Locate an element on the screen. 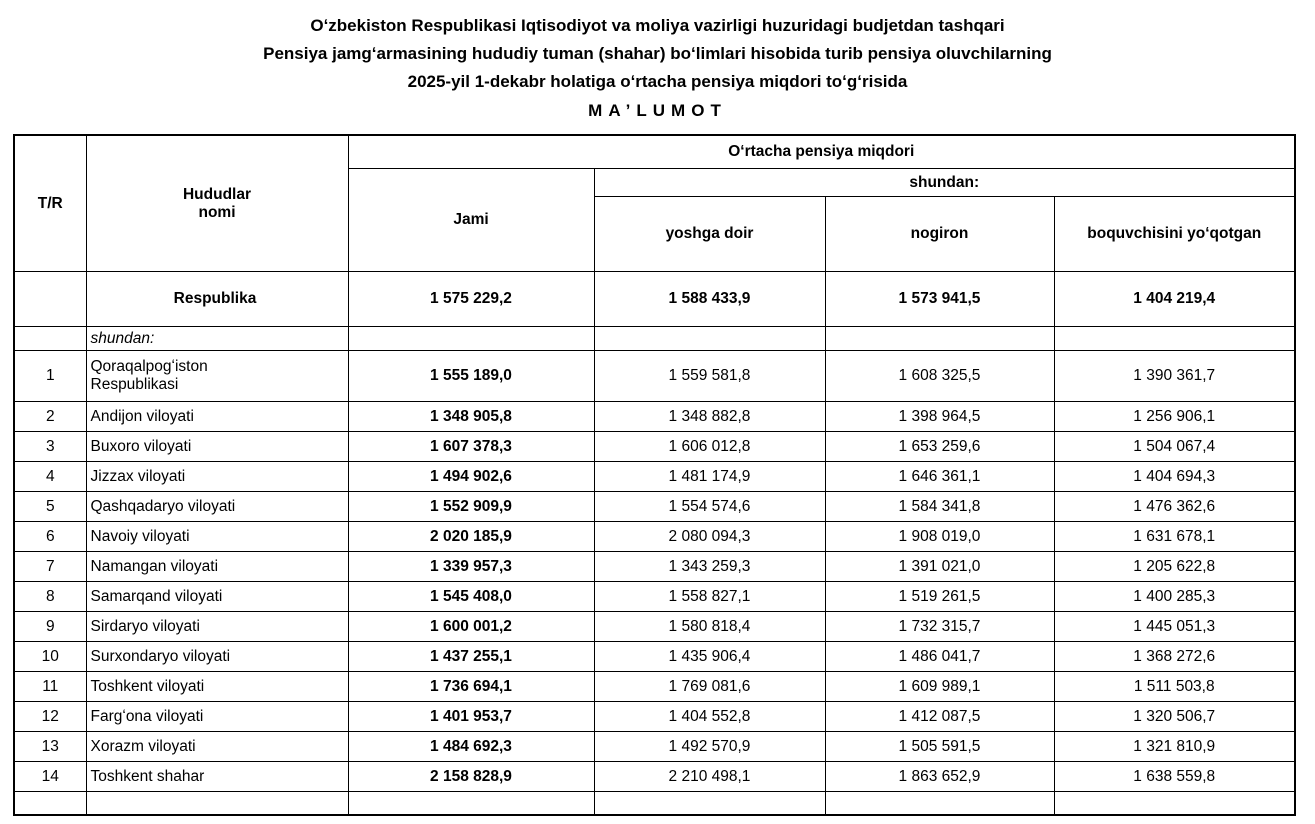 Image resolution: width=1315 pixels, height=824 pixels. value-yoshga-doir: 1 554 574,6 is located at coordinates (709, 506).